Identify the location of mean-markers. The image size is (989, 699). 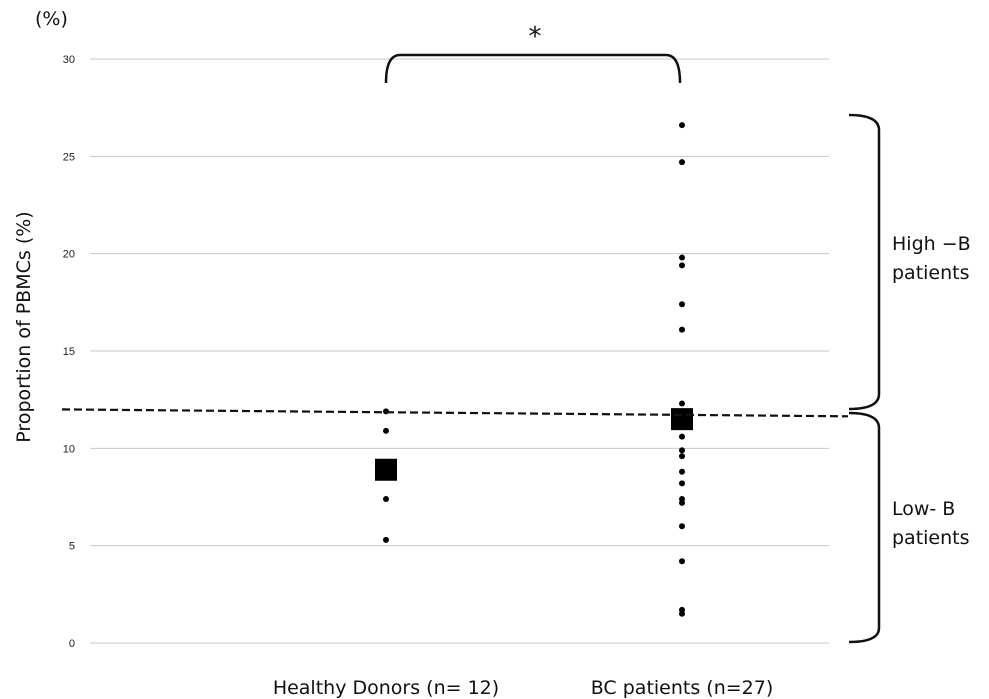
(534, 444).